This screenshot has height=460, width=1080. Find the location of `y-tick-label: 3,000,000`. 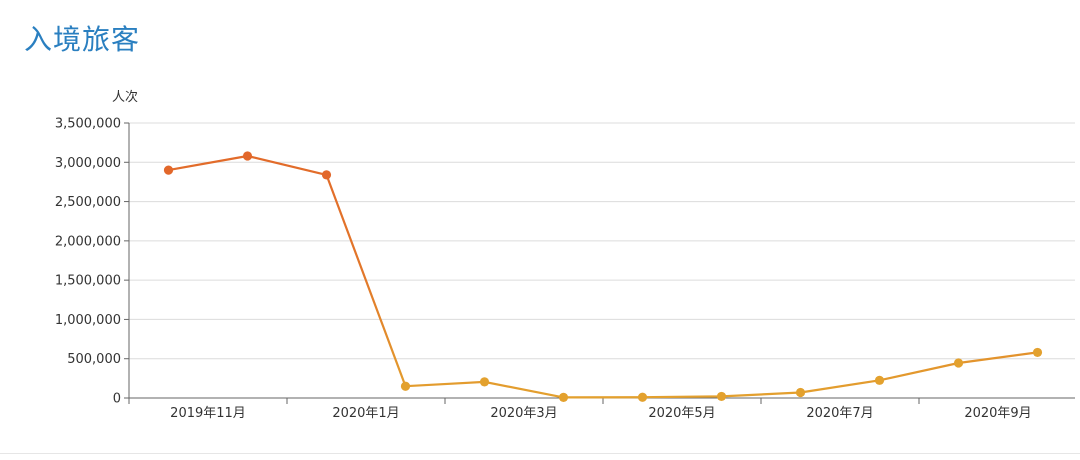

y-tick-label: 3,000,000 is located at coordinates (88, 163).